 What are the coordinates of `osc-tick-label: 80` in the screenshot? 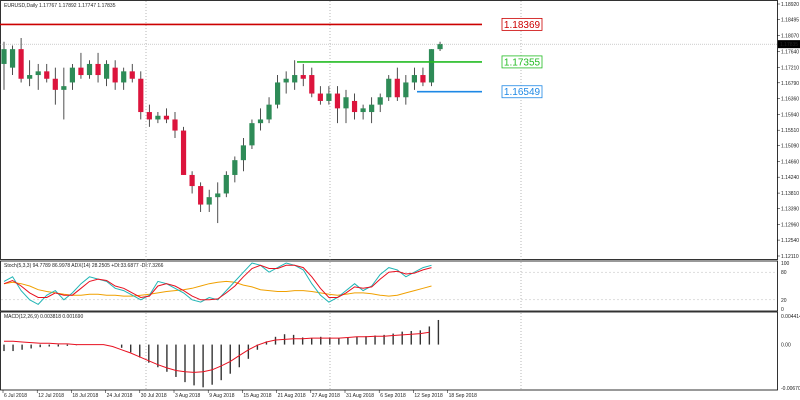 It's located at (784, 273).